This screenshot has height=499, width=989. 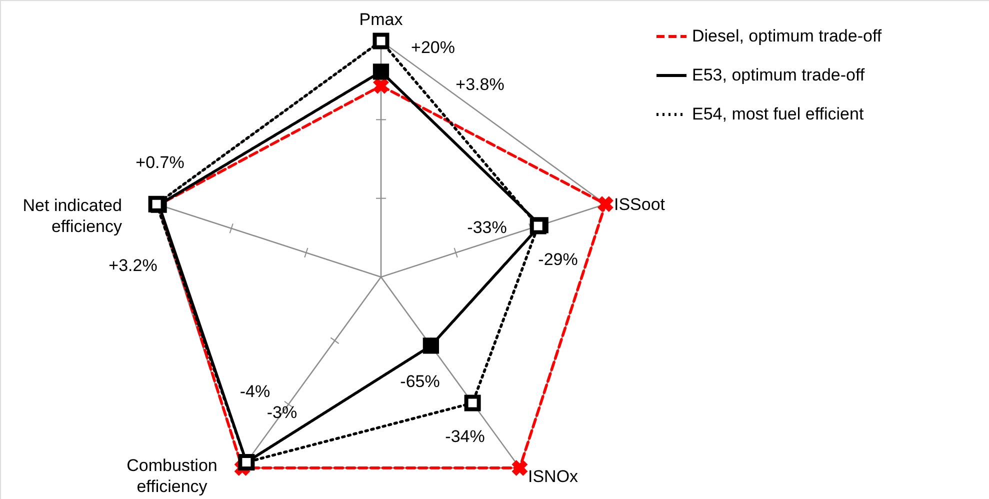 What do you see at coordinates (553, 476) in the screenshot?
I see `spoke-label: ISNOx` at bounding box center [553, 476].